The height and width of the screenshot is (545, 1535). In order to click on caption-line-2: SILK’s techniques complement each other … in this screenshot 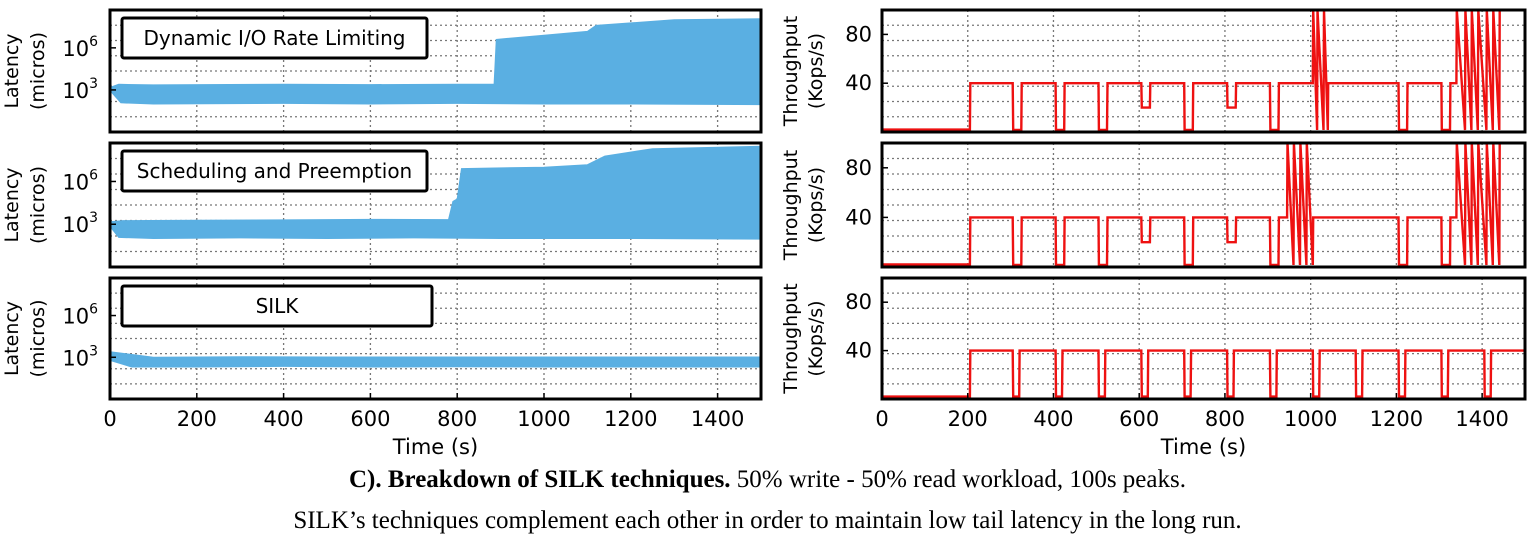, I will do `click(767, 520)`.